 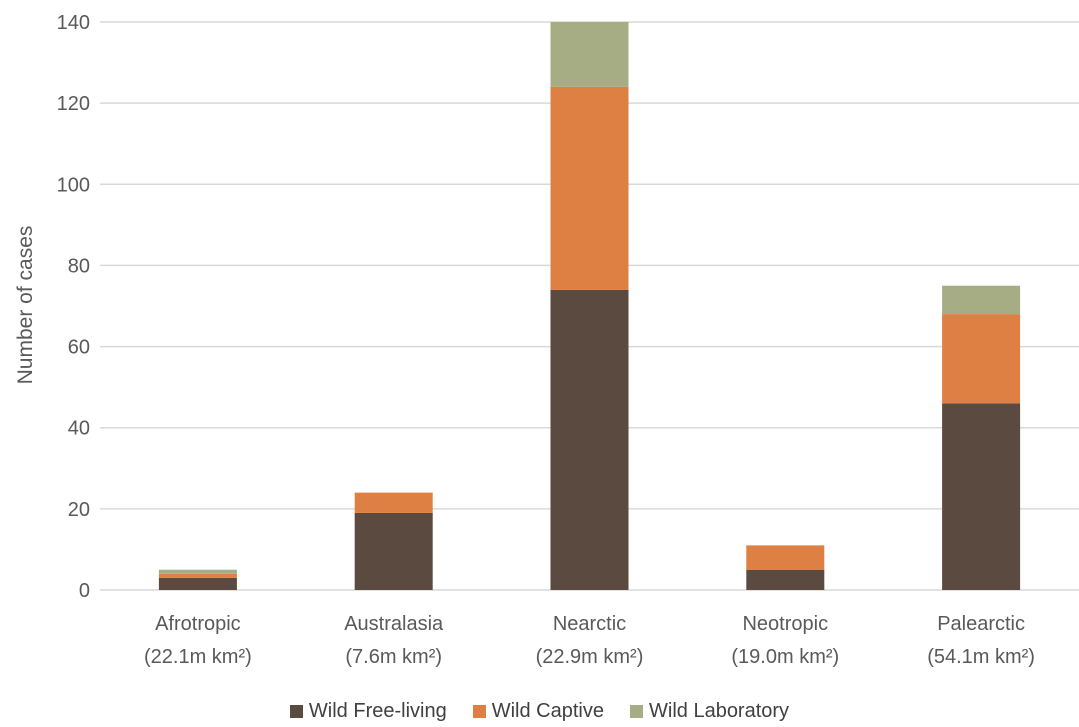 What do you see at coordinates (981, 624) in the screenshot?
I see `x-category-label: Palearctic` at bounding box center [981, 624].